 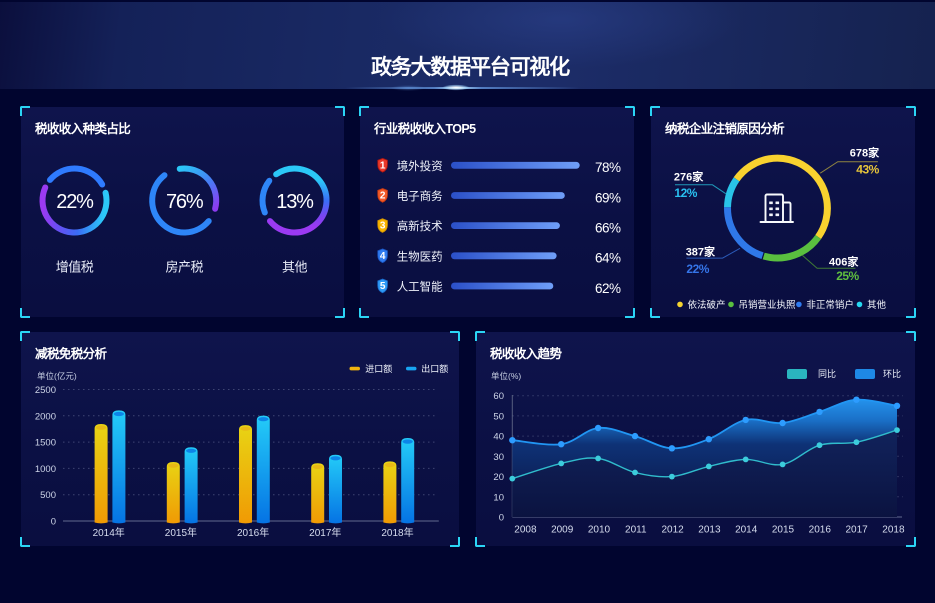 What do you see at coordinates (420, 196) in the screenshot?
I see `svg-text: 电子商务` at bounding box center [420, 196].